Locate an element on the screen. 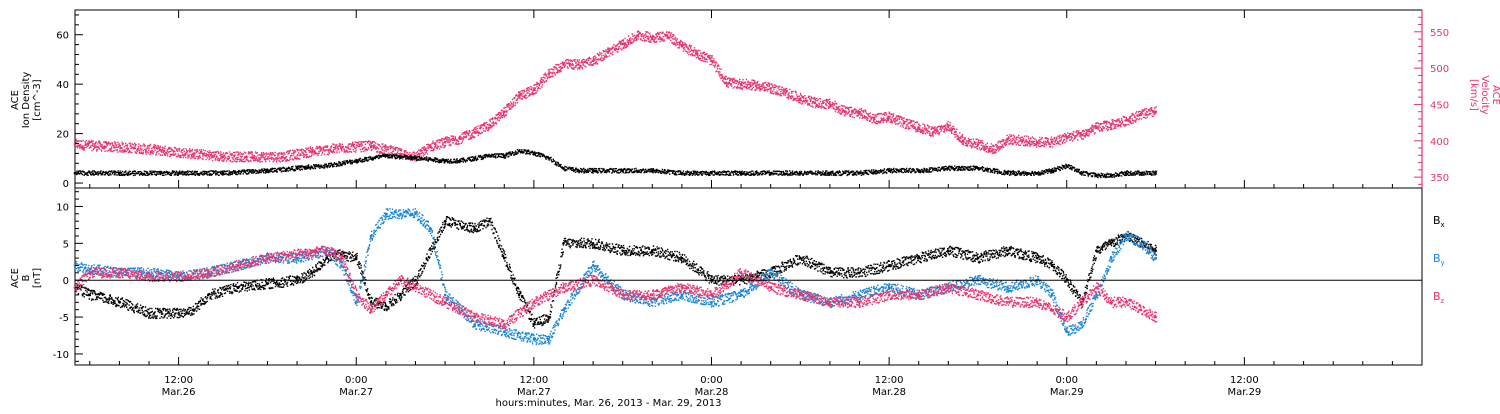  b-axis-label-line: [nT] is located at coordinates (37, 278).